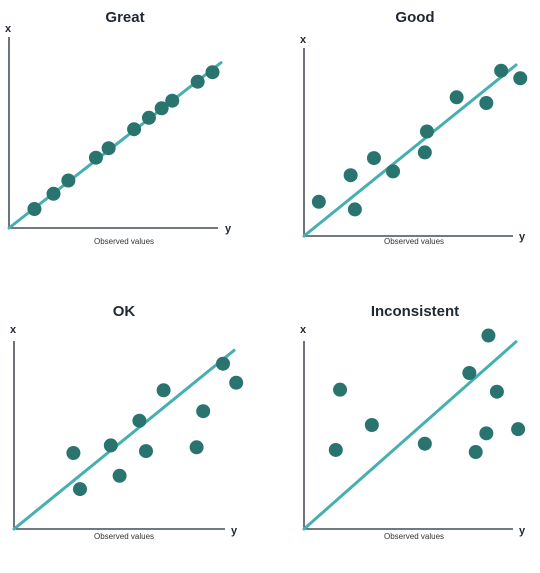 The image size is (540, 573). I want to click on panel-title: Great, so click(124, 17).